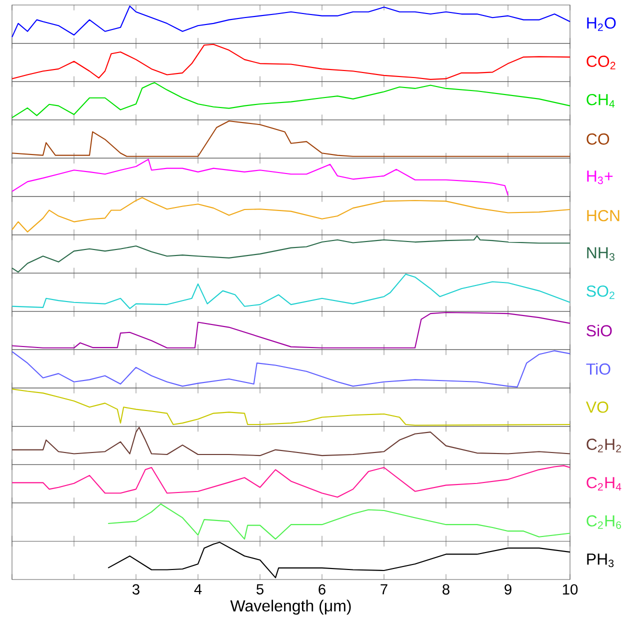 The image size is (627, 617). What do you see at coordinates (446, 589) in the screenshot?
I see `x-tick-label: 8` at bounding box center [446, 589].